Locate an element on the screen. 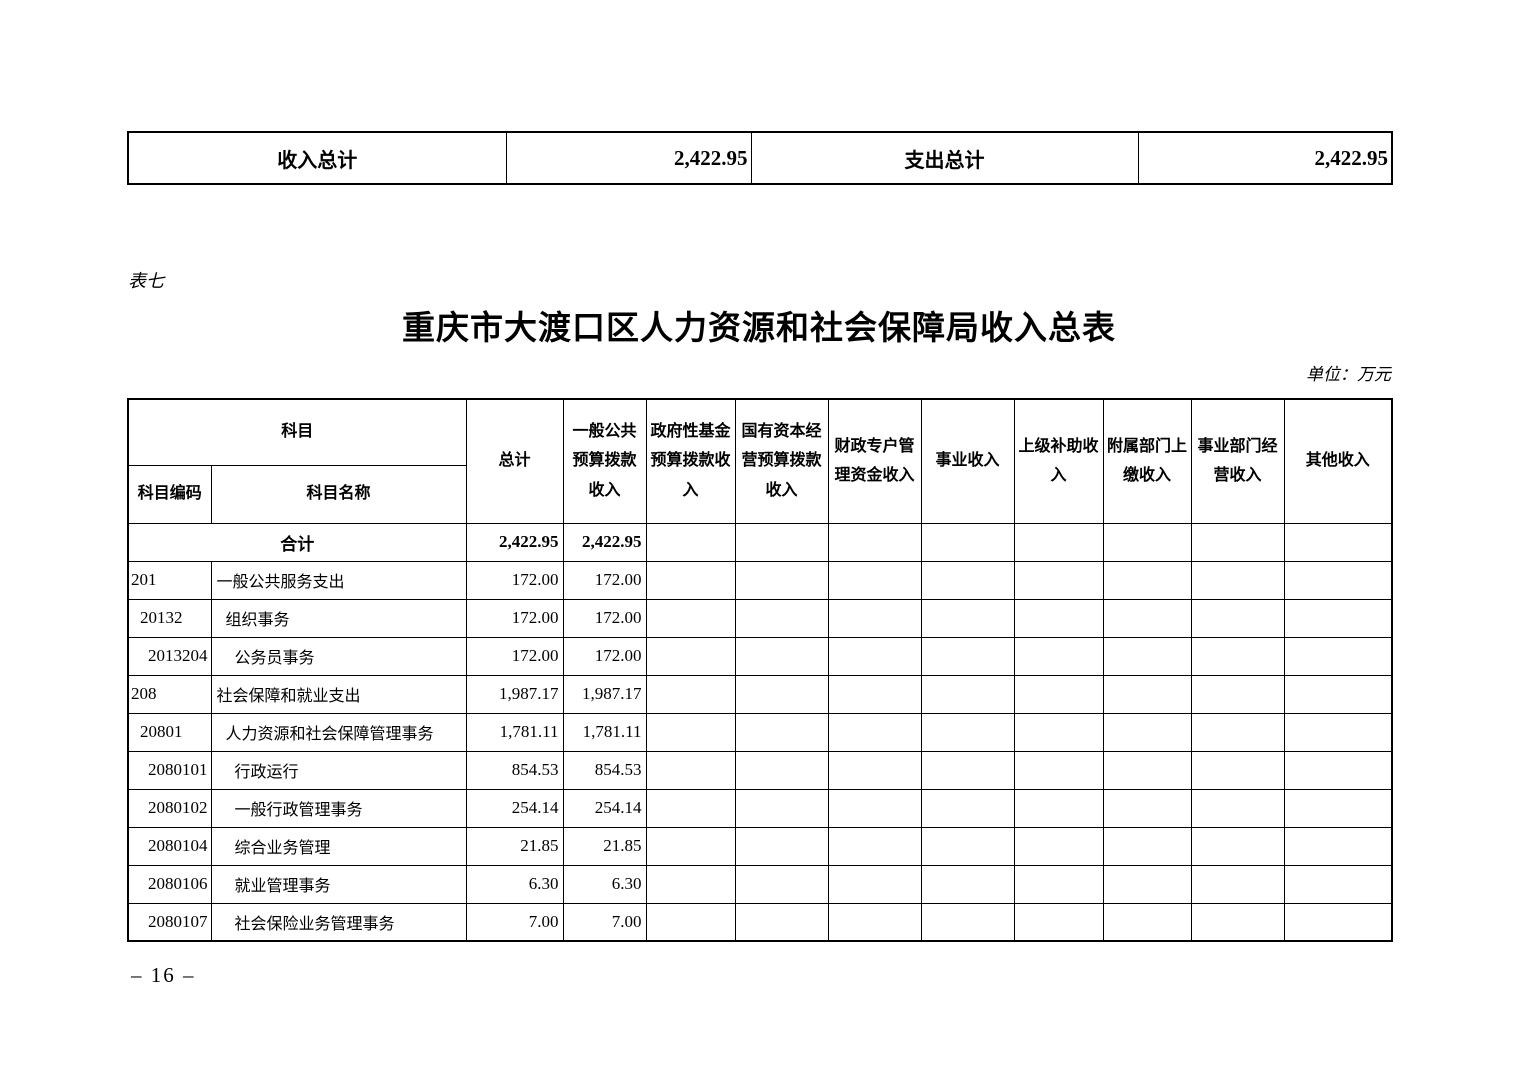  table-tag: 表七 is located at coordinates (146, 281).